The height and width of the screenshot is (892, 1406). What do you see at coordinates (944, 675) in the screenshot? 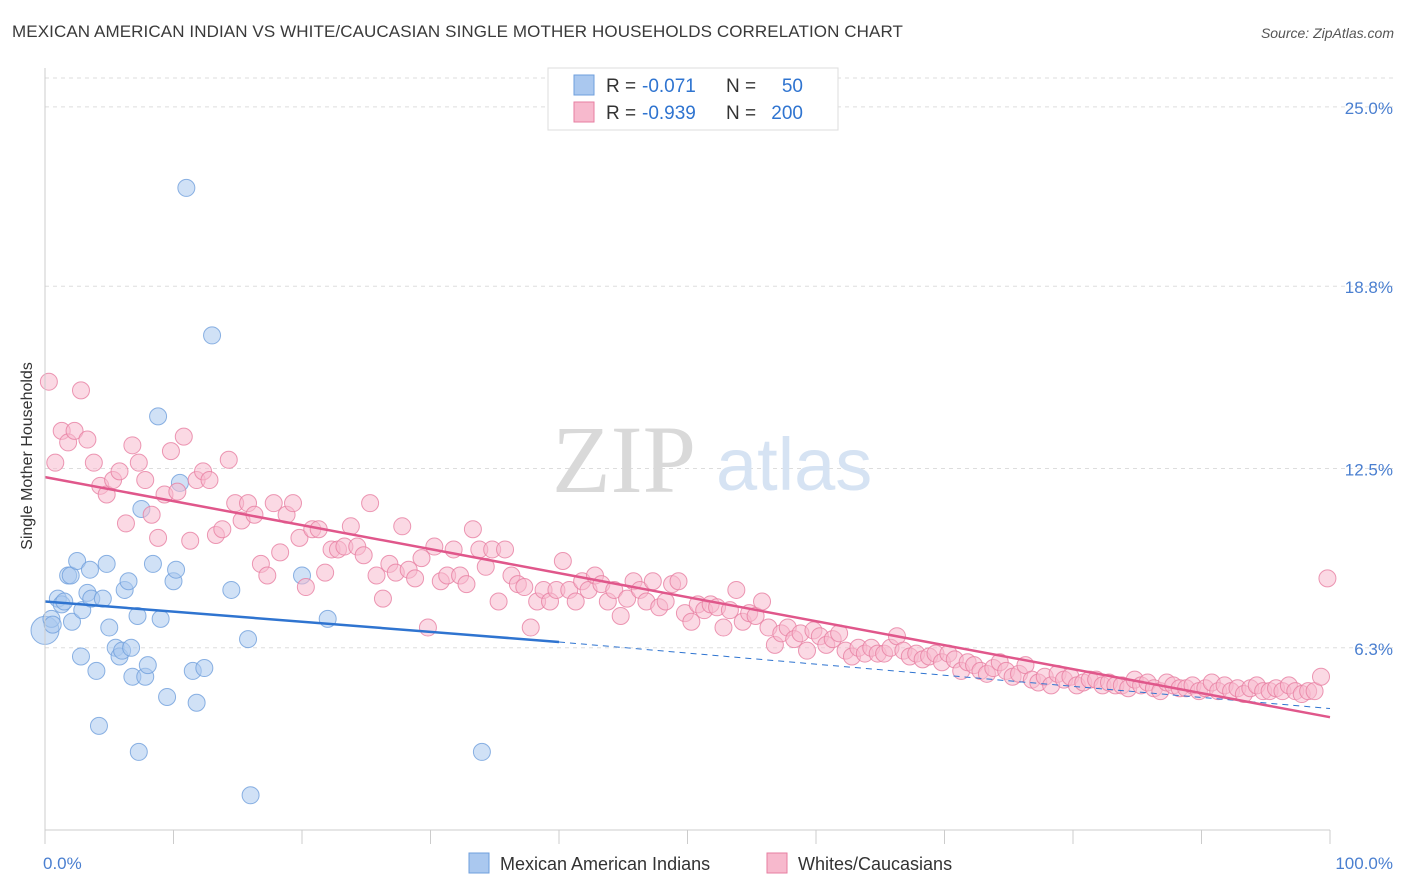
I see `blue-trend-extension` at bounding box center [944, 675].